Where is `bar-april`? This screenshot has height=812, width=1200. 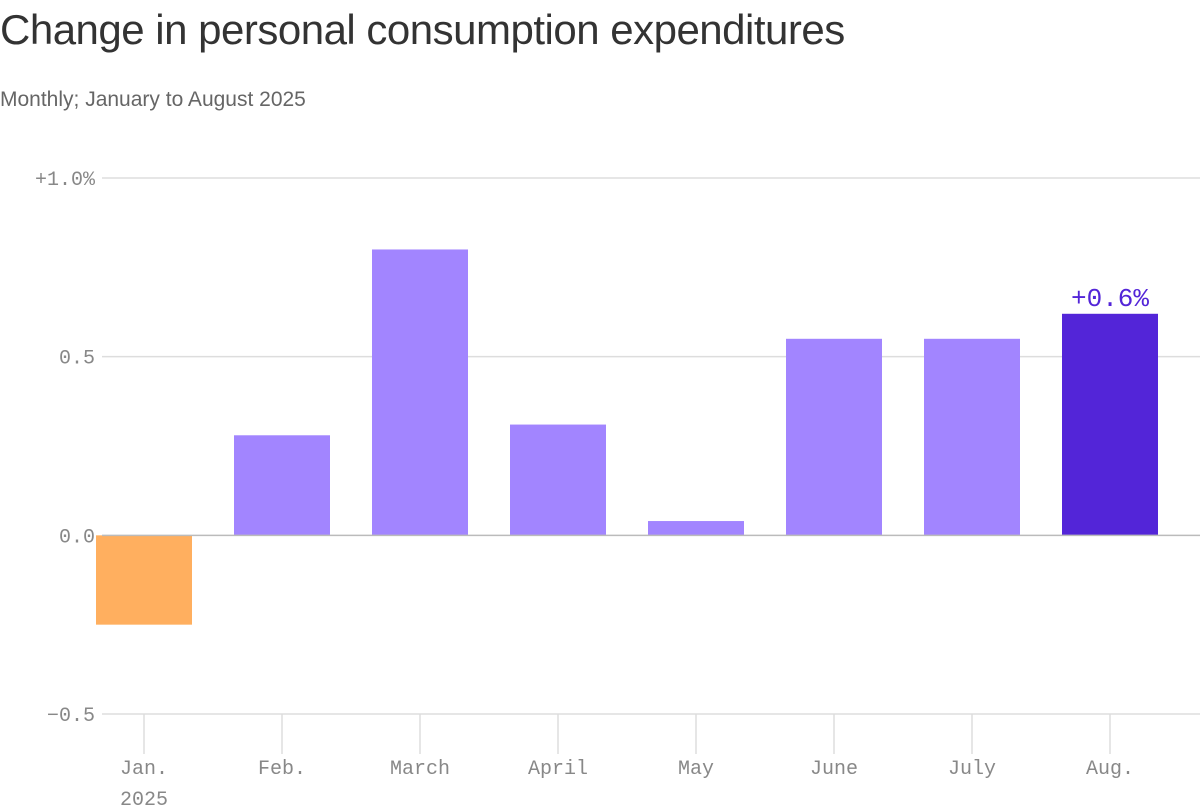
bar-april is located at coordinates (558, 480).